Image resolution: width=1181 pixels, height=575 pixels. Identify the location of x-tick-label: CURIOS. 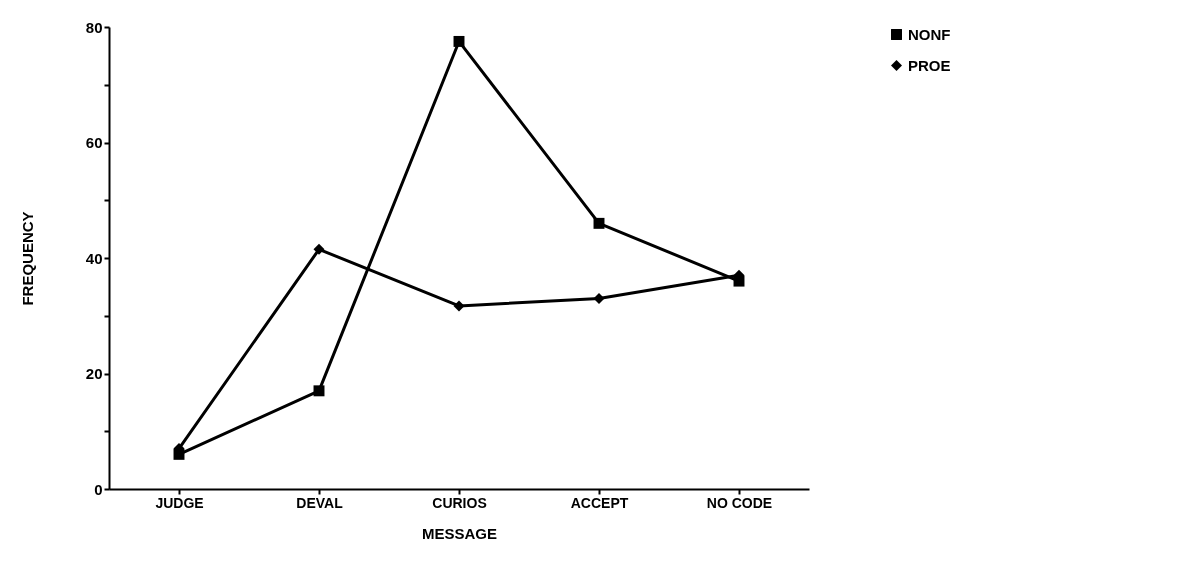
(459, 502).